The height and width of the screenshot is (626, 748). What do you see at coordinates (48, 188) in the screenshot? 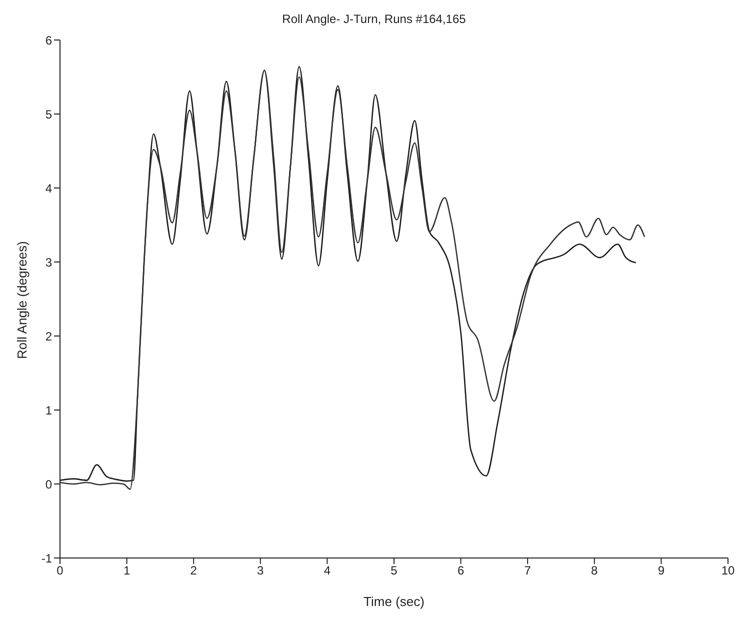
I see `y-tick-label: 4` at bounding box center [48, 188].